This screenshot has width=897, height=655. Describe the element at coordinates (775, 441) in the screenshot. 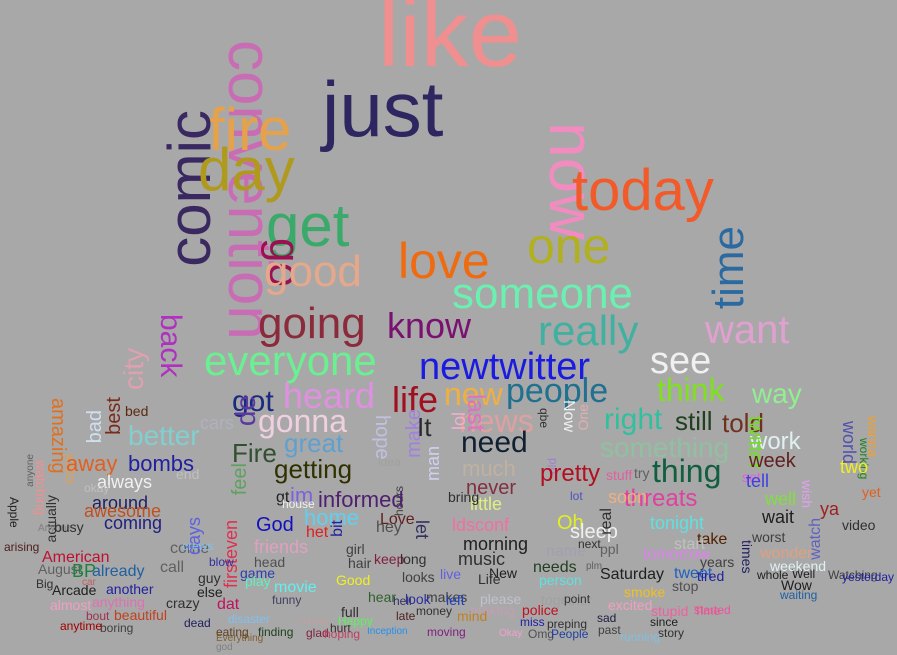

I see `word-work: work` at that location.